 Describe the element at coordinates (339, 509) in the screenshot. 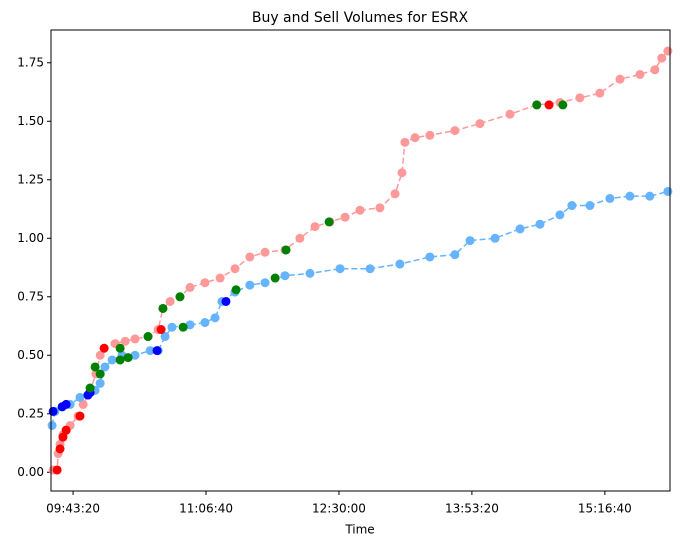

I see `x-tick-label: 12:30:00` at that location.